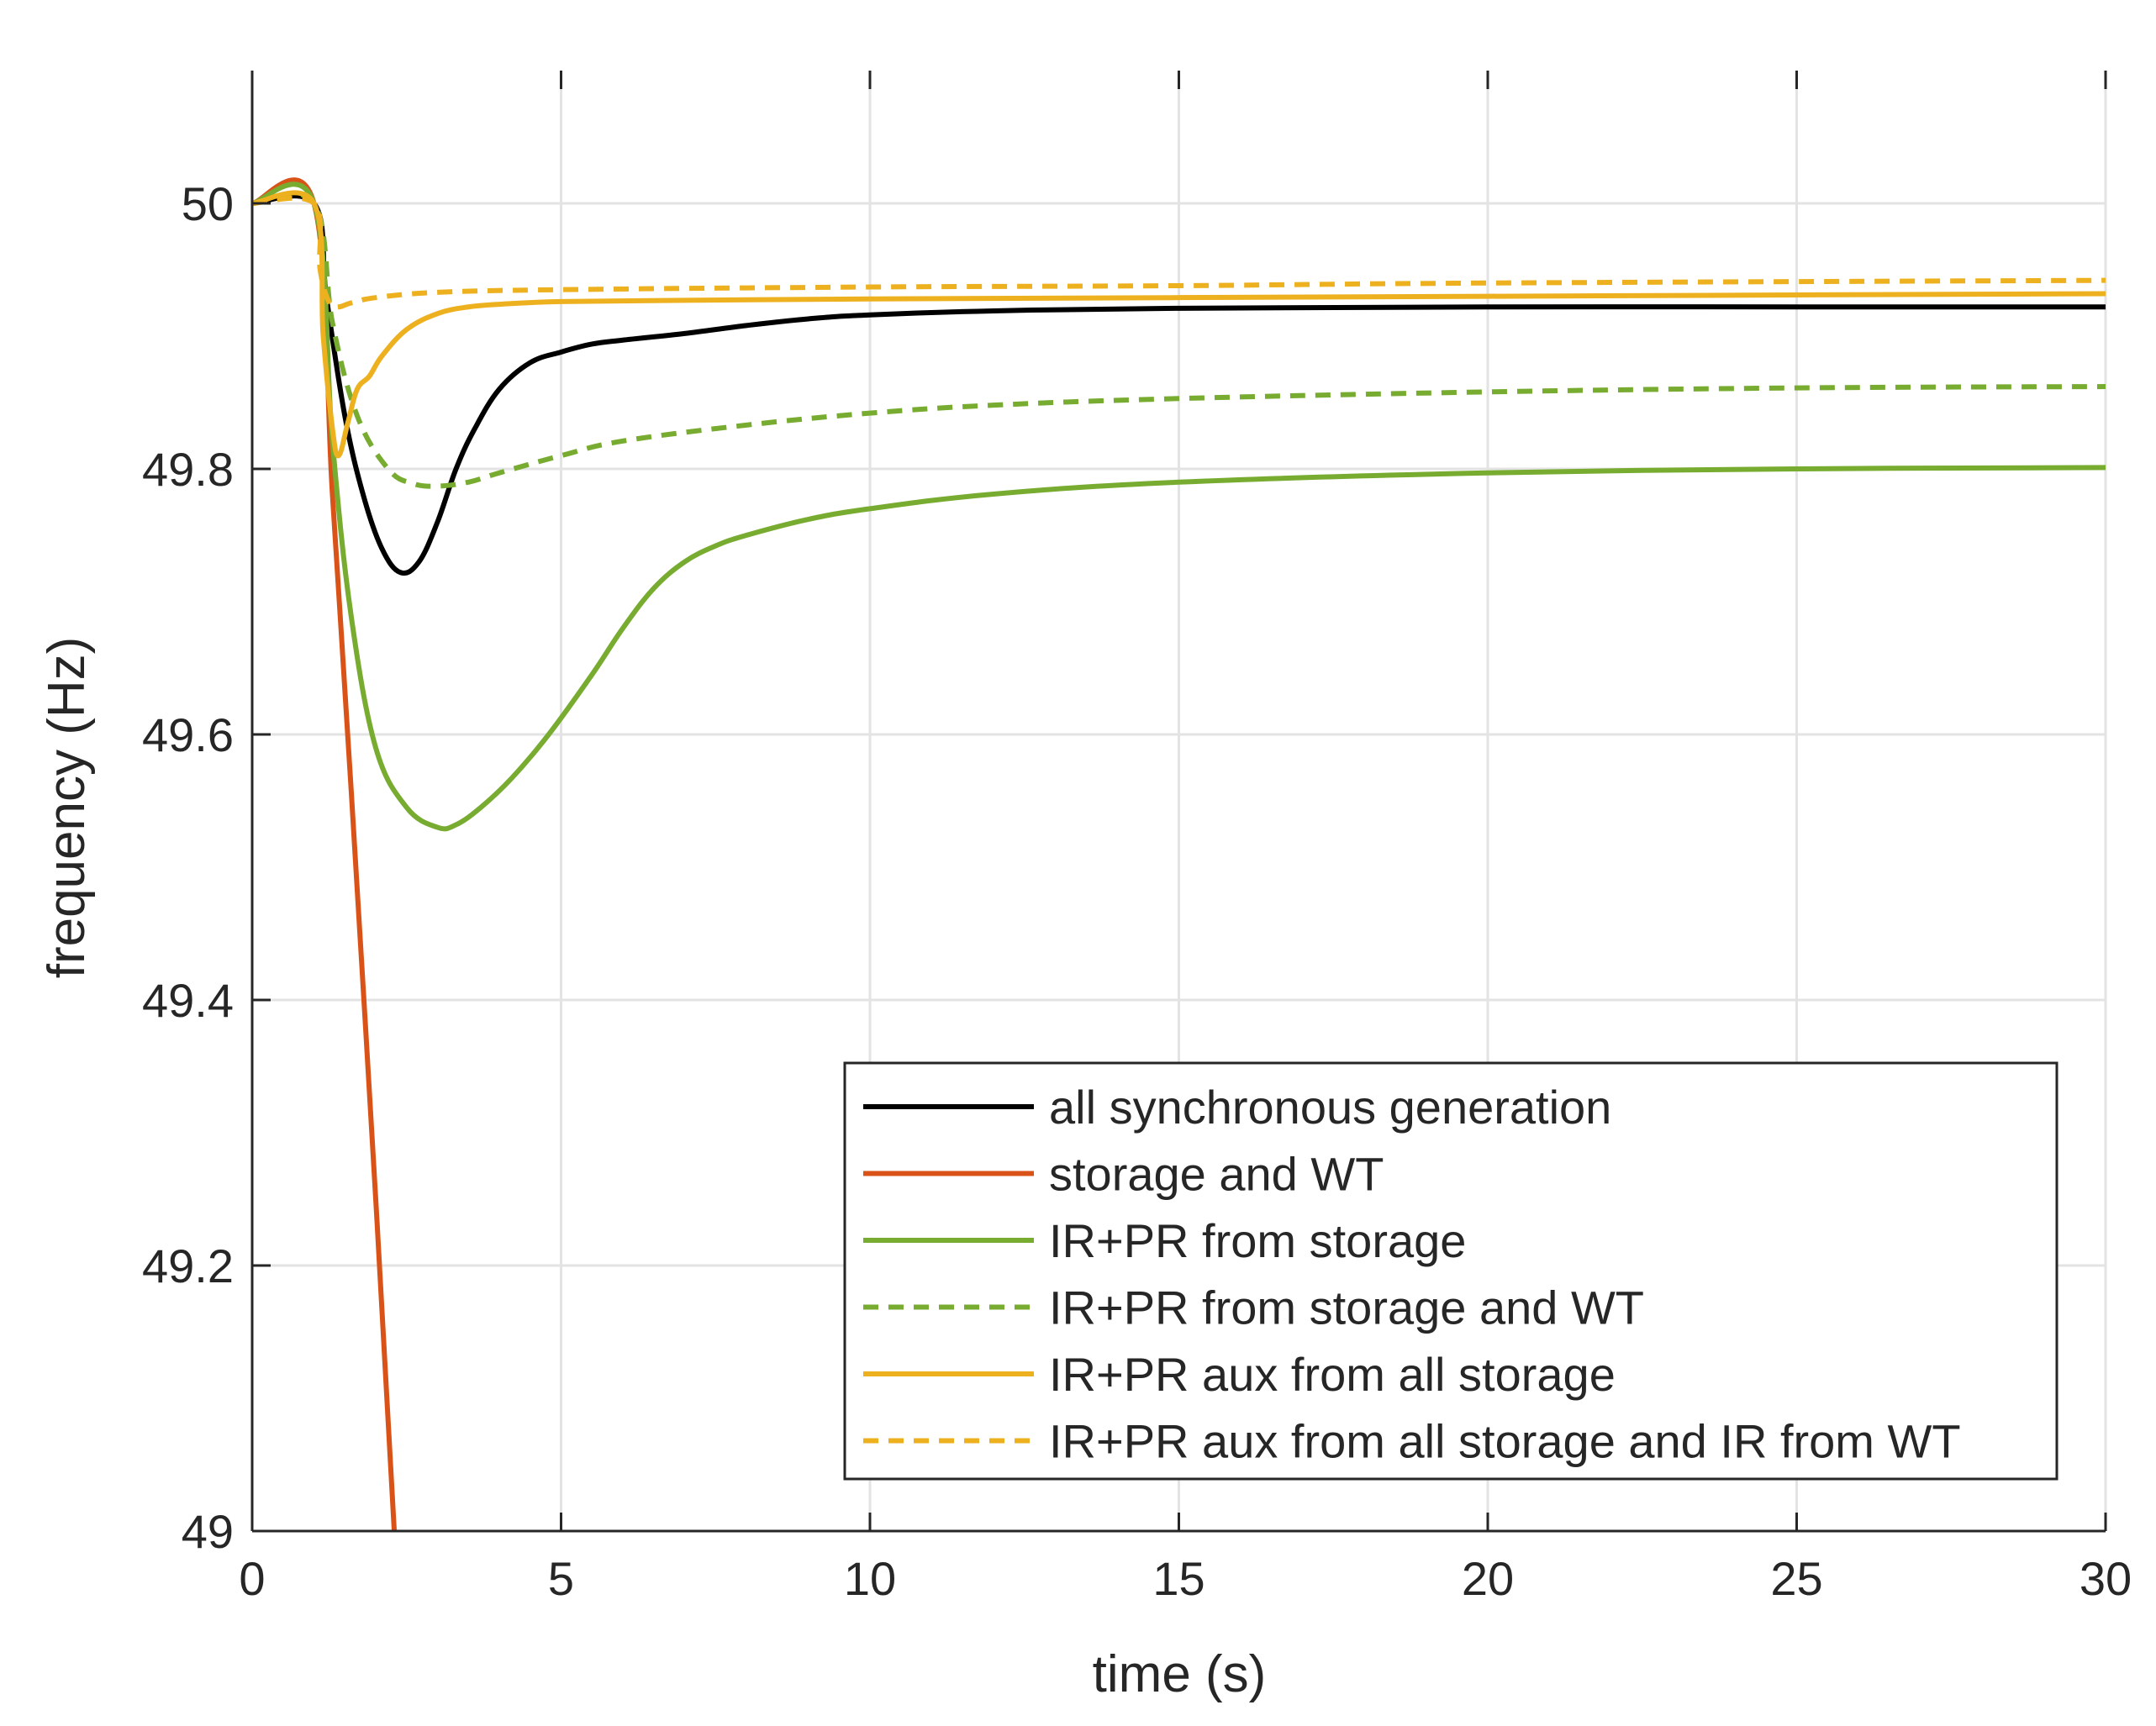 Image resolution: width=2156 pixels, height=1726 pixels. I want to click on x-tick-label: 15, so click(1178, 1578).